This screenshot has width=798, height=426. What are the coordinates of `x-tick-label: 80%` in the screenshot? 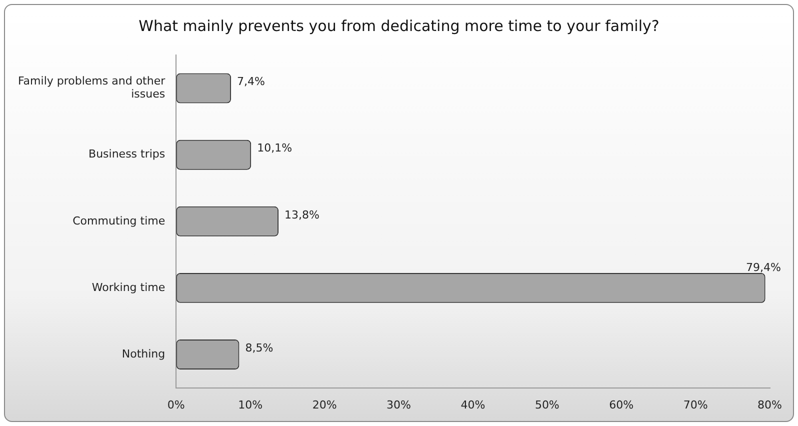 It's located at (770, 405).